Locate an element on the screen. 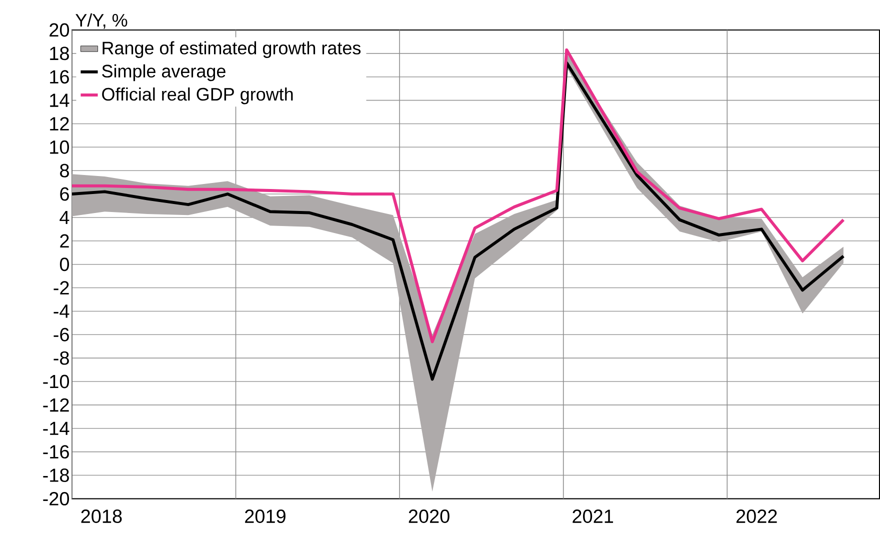  y-tick-label: -20 is located at coordinates (56, 499).